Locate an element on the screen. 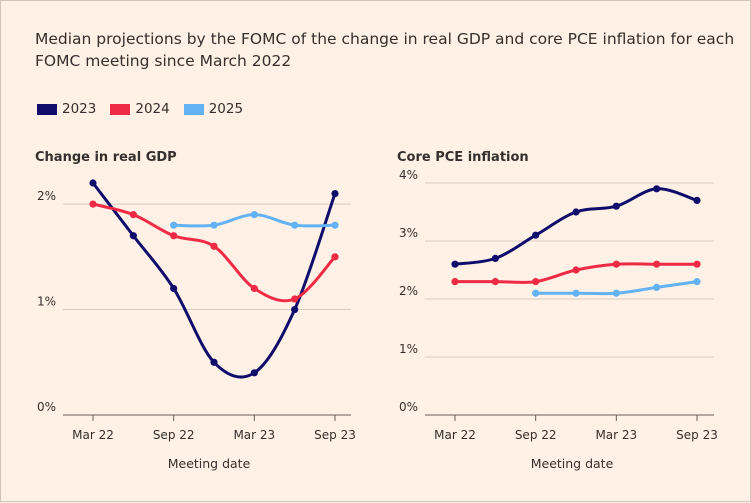  gdp-y-tick-label: 1% is located at coordinates (46, 302).